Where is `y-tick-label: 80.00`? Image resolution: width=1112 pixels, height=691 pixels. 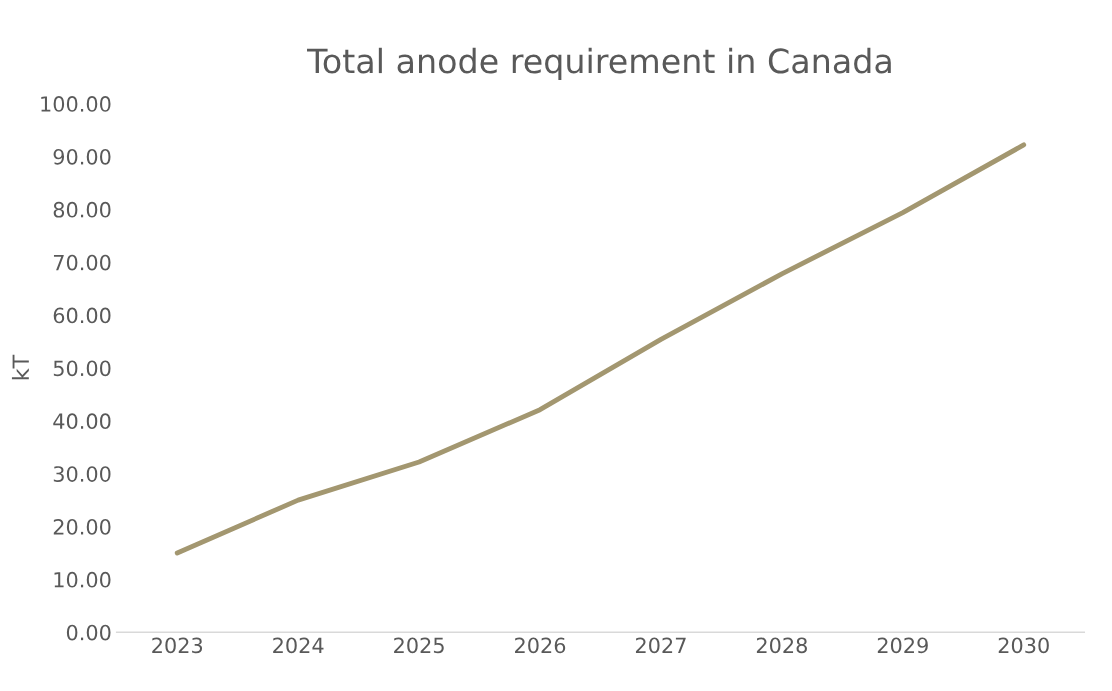 y-tick-label: 80.00 is located at coordinates (82, 209).